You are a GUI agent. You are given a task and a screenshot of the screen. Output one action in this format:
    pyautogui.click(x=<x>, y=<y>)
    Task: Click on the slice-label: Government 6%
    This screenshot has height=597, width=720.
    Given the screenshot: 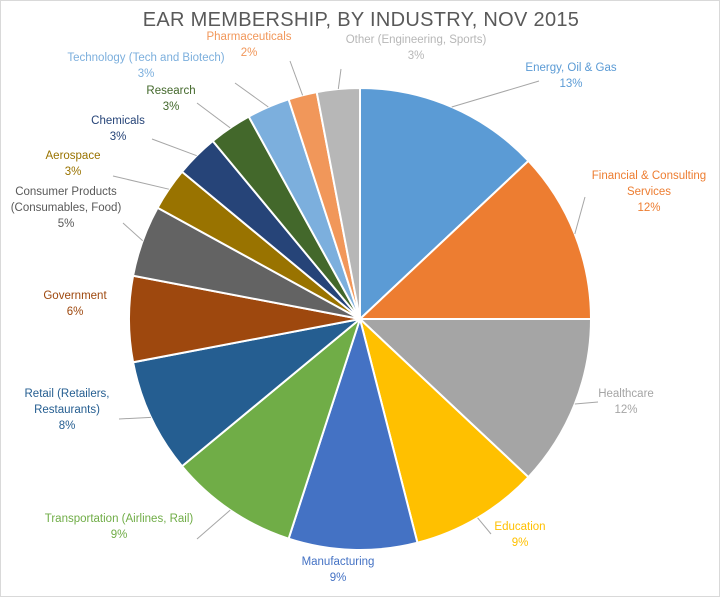 What is the action you would take?
    pyautogui.click(x=75, y=304)
    